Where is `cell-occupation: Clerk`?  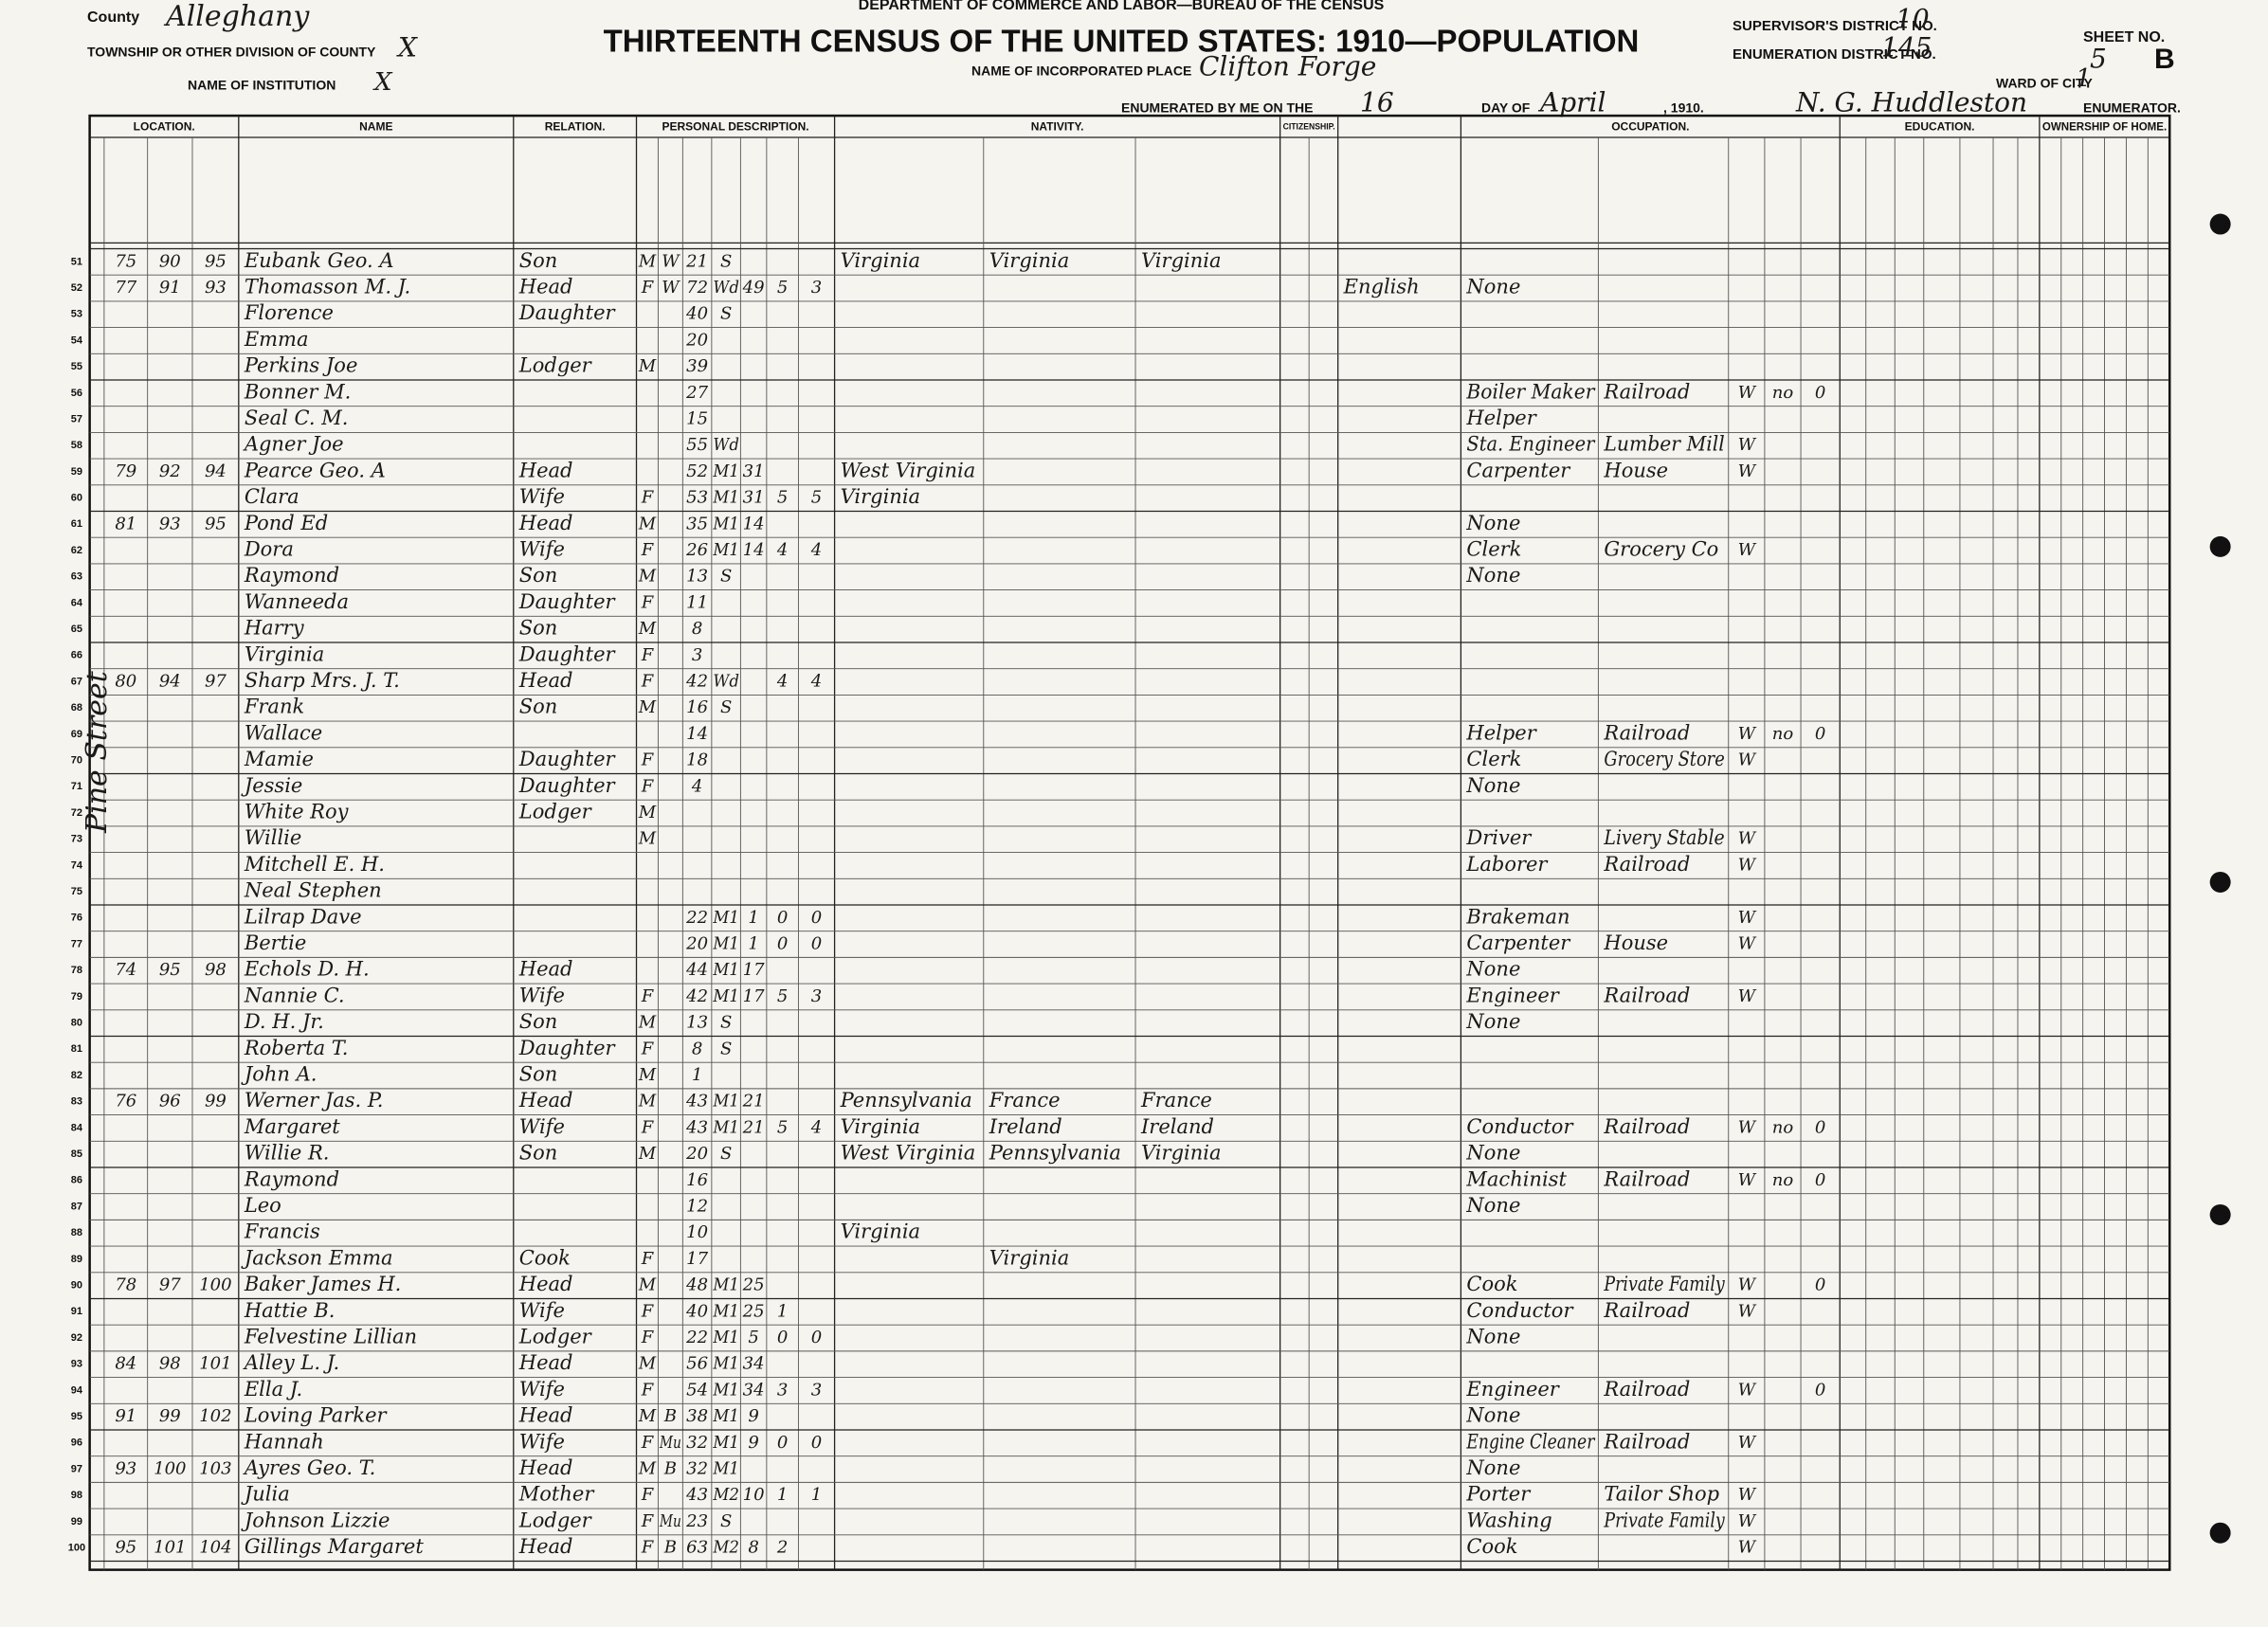 cell-occupation: Clerk is located at coordinates (1493, 759).